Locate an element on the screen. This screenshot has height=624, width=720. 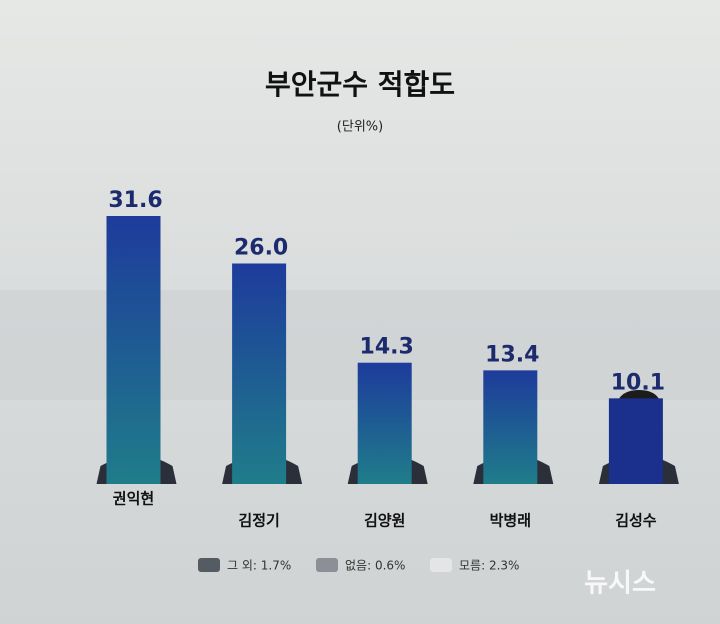
value-label: 10.1 is located at coordinates (638, 382).